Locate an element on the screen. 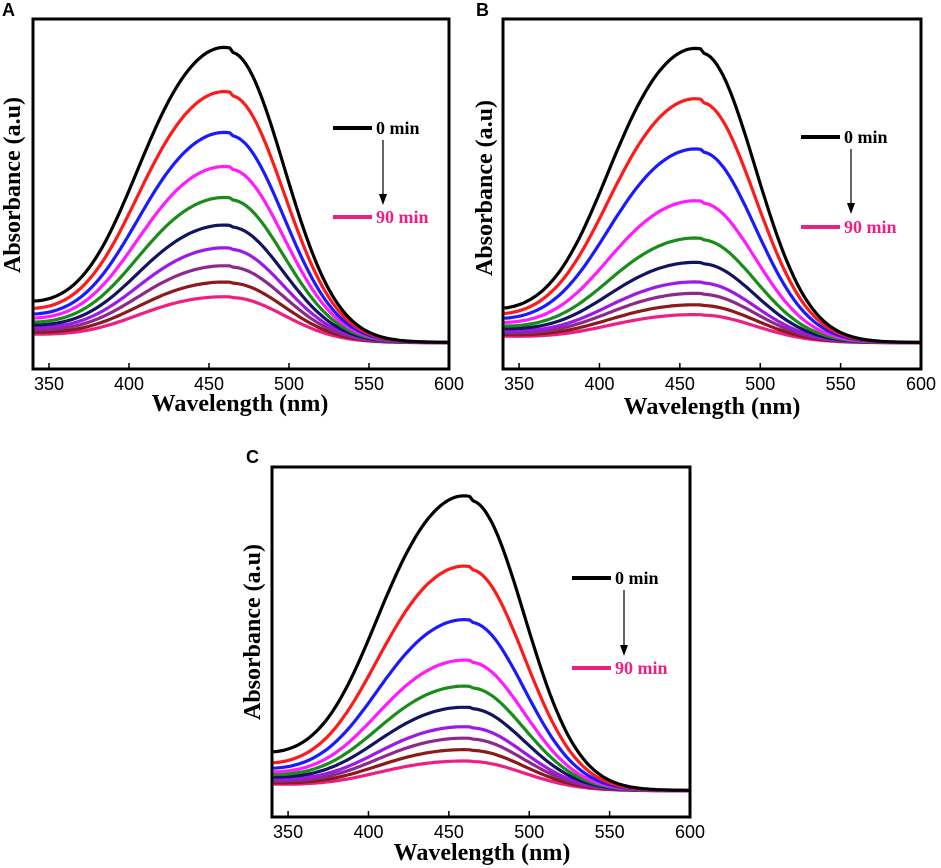 The image size is (941, 868). x-tick-label-a-350: 350 is located at coordinates (49, 384).